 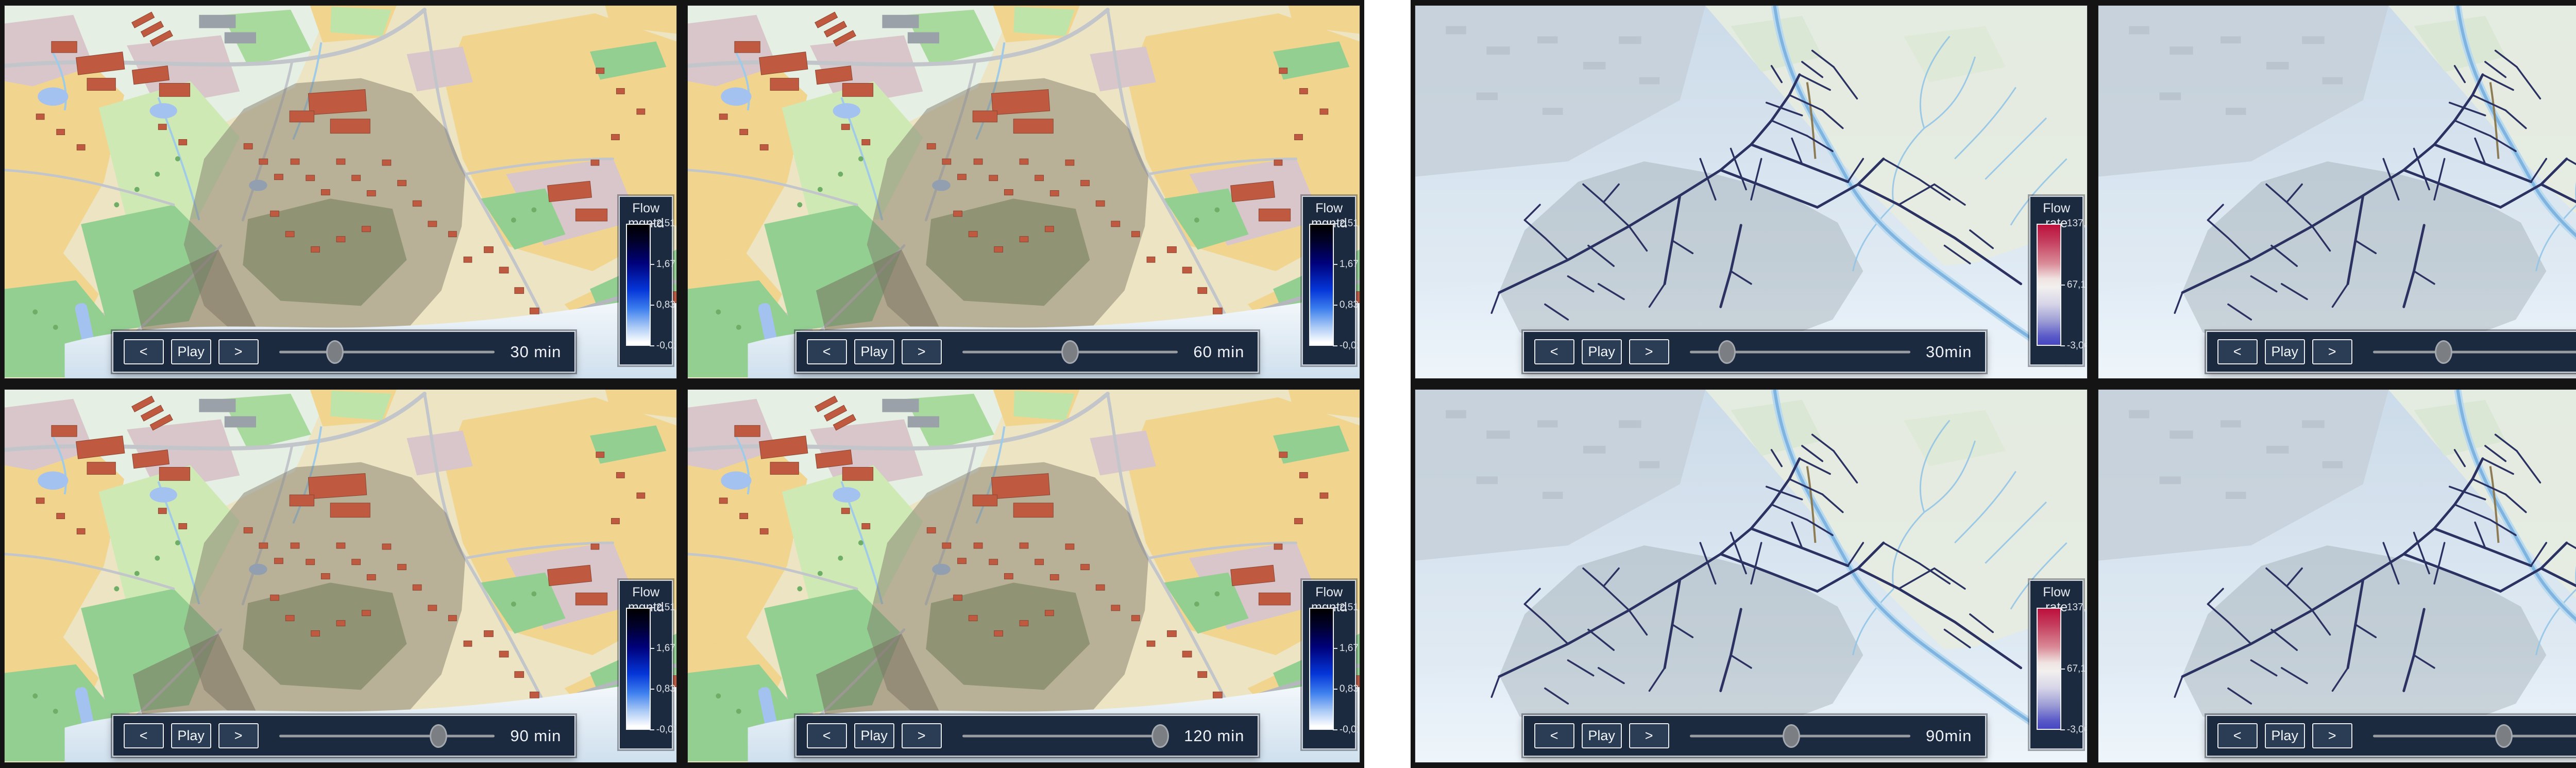 I want to click on playback-controls: < Play > 30 min, so click(x=344, y=352).